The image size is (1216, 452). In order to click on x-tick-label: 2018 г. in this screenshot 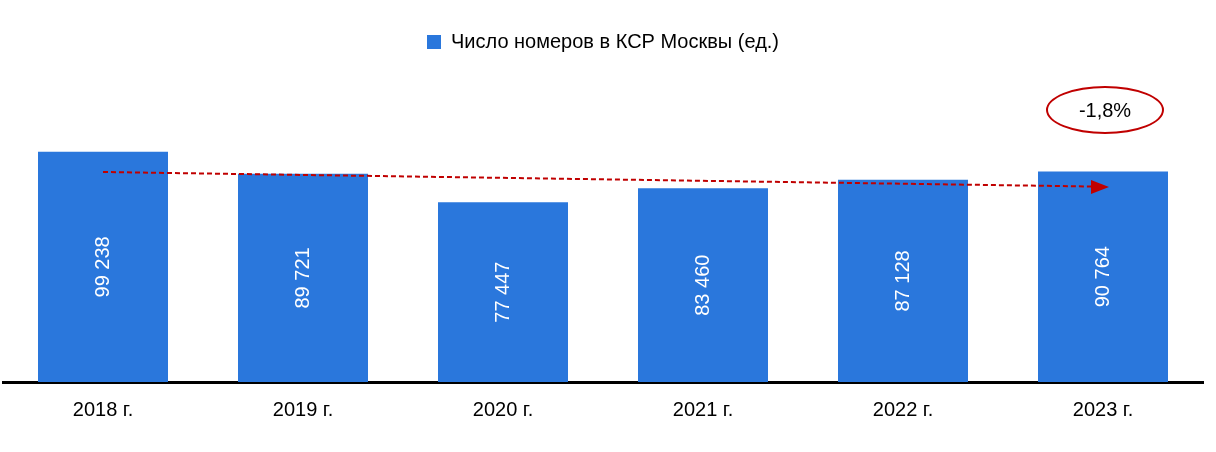, I will do `click(103, 408)`.